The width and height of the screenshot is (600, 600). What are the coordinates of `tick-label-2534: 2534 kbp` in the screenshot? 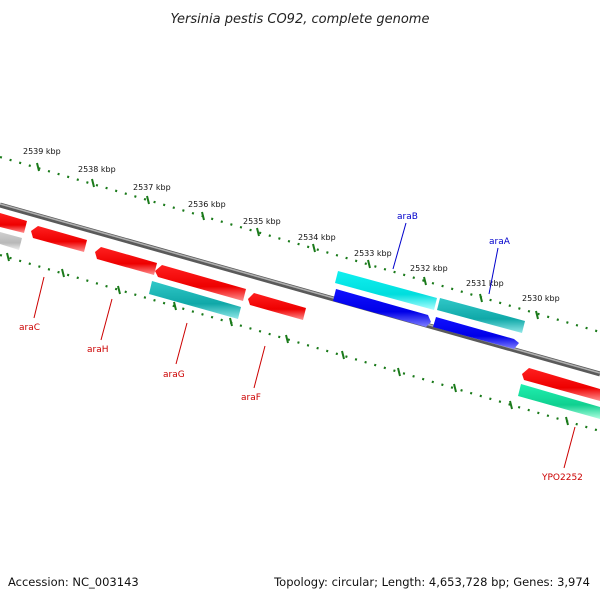 It's located at (317, 237).